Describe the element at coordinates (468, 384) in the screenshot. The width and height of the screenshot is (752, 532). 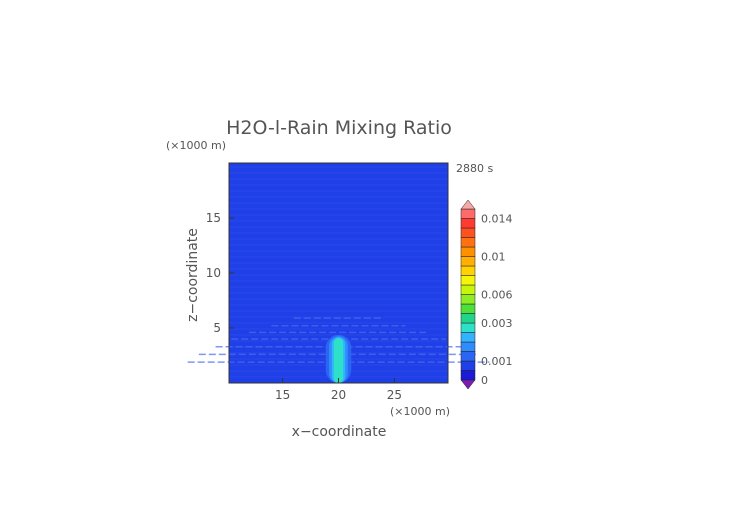
I see `colorbar-under-arrow` at that location.